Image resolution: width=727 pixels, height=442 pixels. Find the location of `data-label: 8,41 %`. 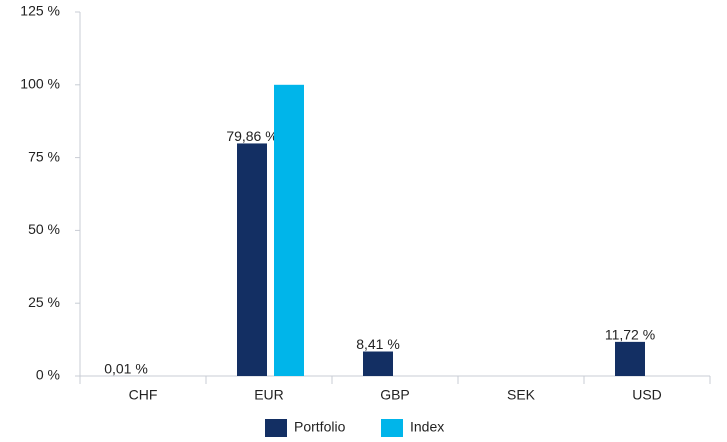

data-label: 8,41 % is located at coordinates (378, 344).